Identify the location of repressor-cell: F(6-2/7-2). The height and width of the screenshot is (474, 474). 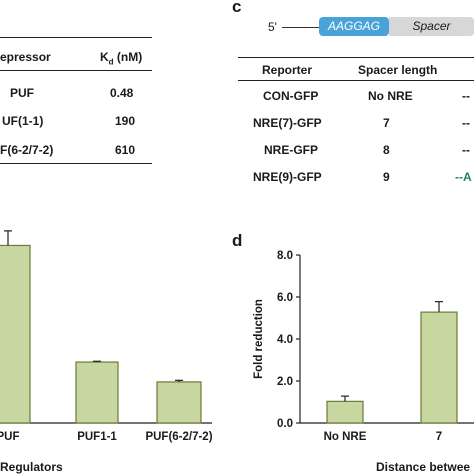
(27, 150).